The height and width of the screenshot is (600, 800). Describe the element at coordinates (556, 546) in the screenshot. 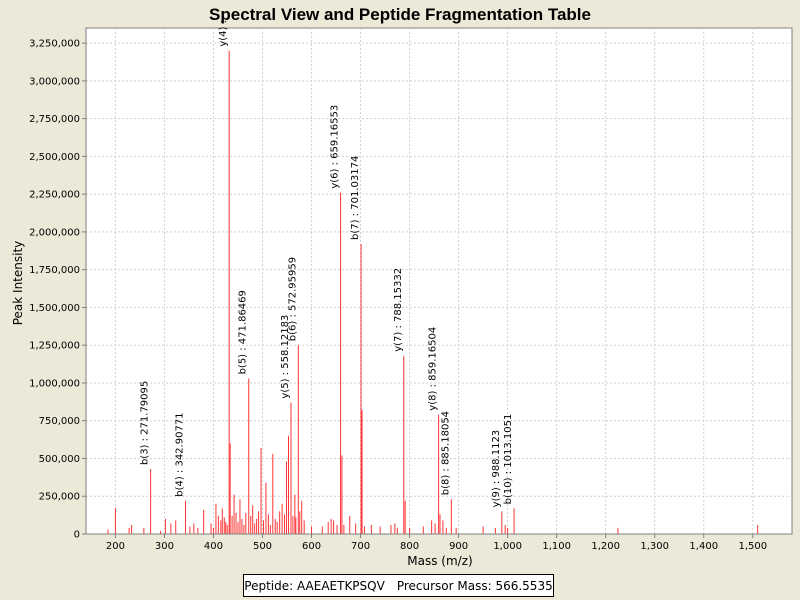

I see `x-tick-label-9: 1,100` at that location.